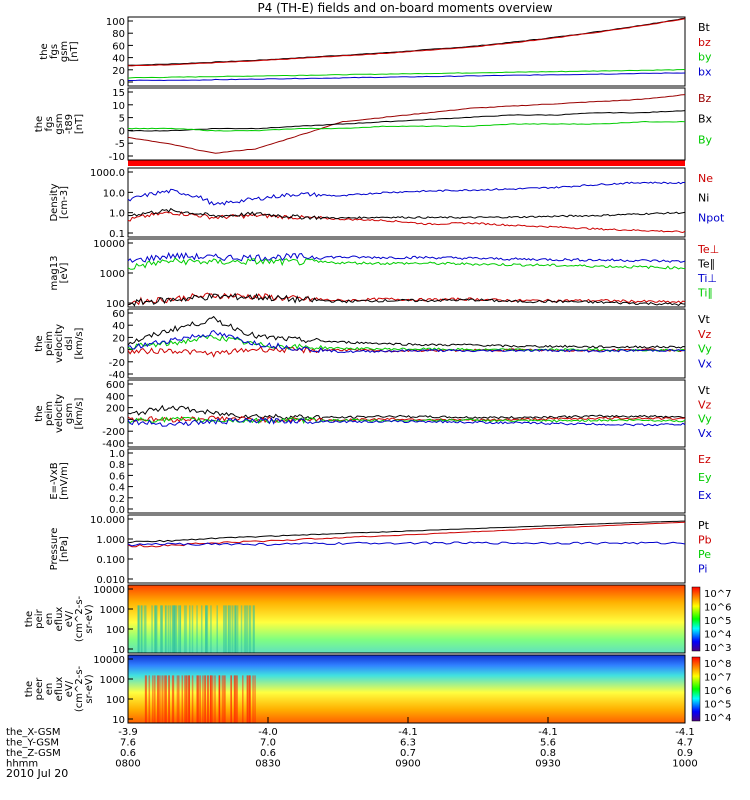 The width and height of the screenshot is (750, 800). Describe the element at coordinates (548, 743) in the screenshot. I see `x-tick-label: 5.6` at that location.